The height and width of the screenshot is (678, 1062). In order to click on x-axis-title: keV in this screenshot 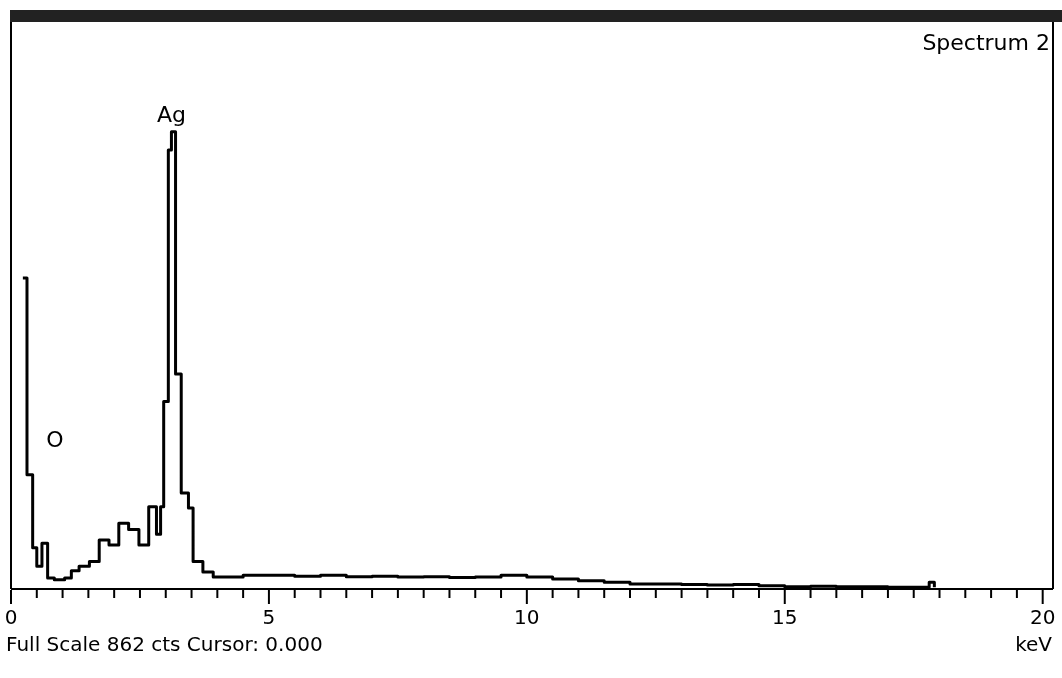, I will do `click(1034, 644)`.